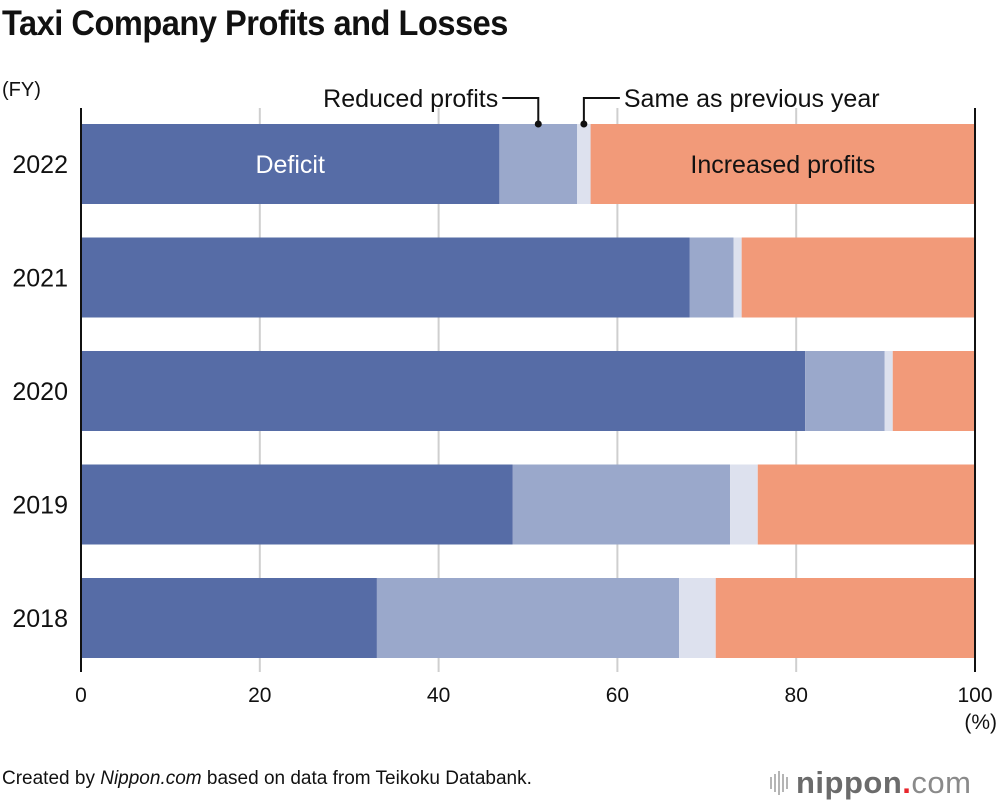  I want to click on x-axis-unit-label: (%), so click(980, 722).